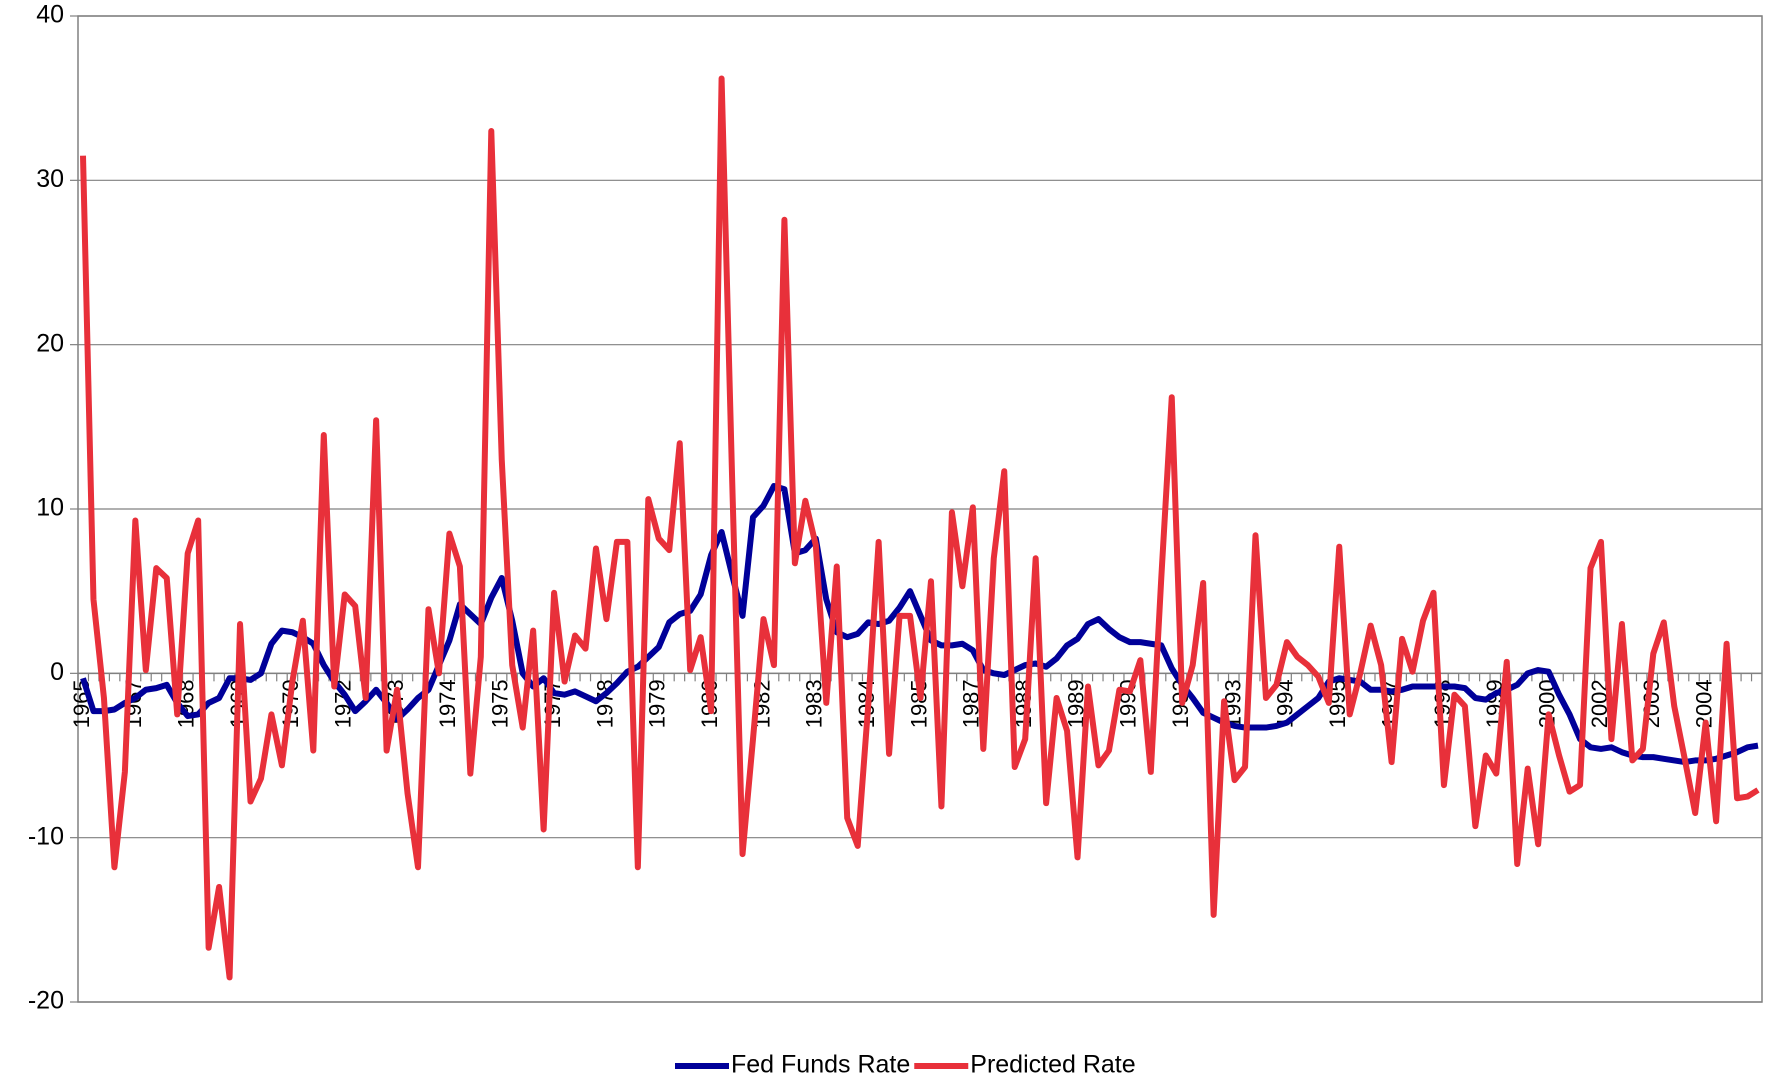  Describe the element at coordinates (46, 1001) in the screenshot. I see `y-tick-label: -20` at that location.